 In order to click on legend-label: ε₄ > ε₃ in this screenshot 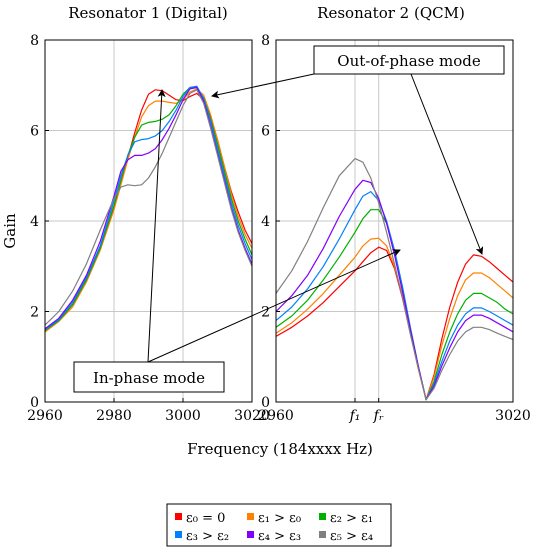, I will do `click(279, 536)`.